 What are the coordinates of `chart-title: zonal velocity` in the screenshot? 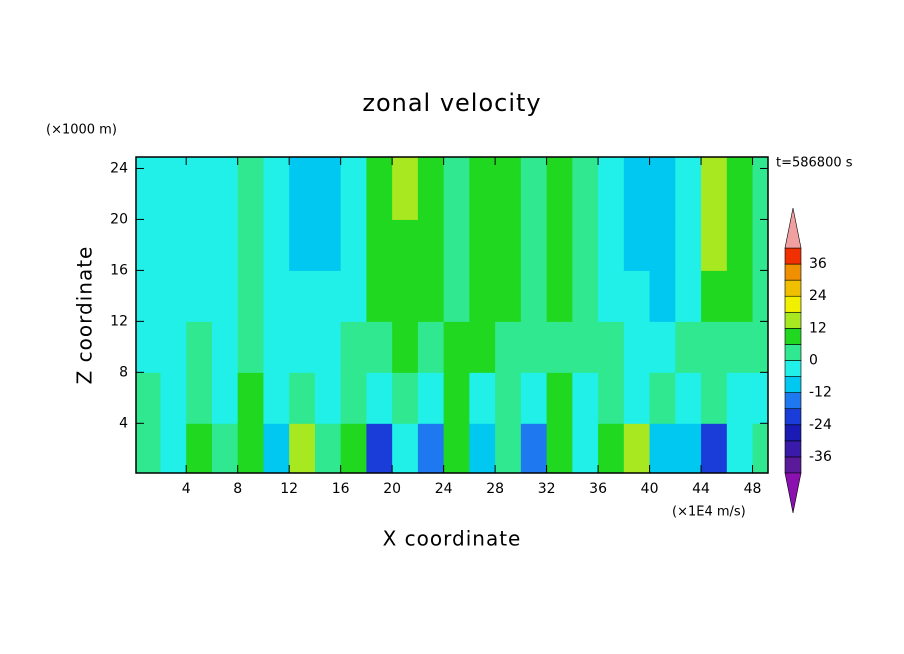 It's located at (451, 103).